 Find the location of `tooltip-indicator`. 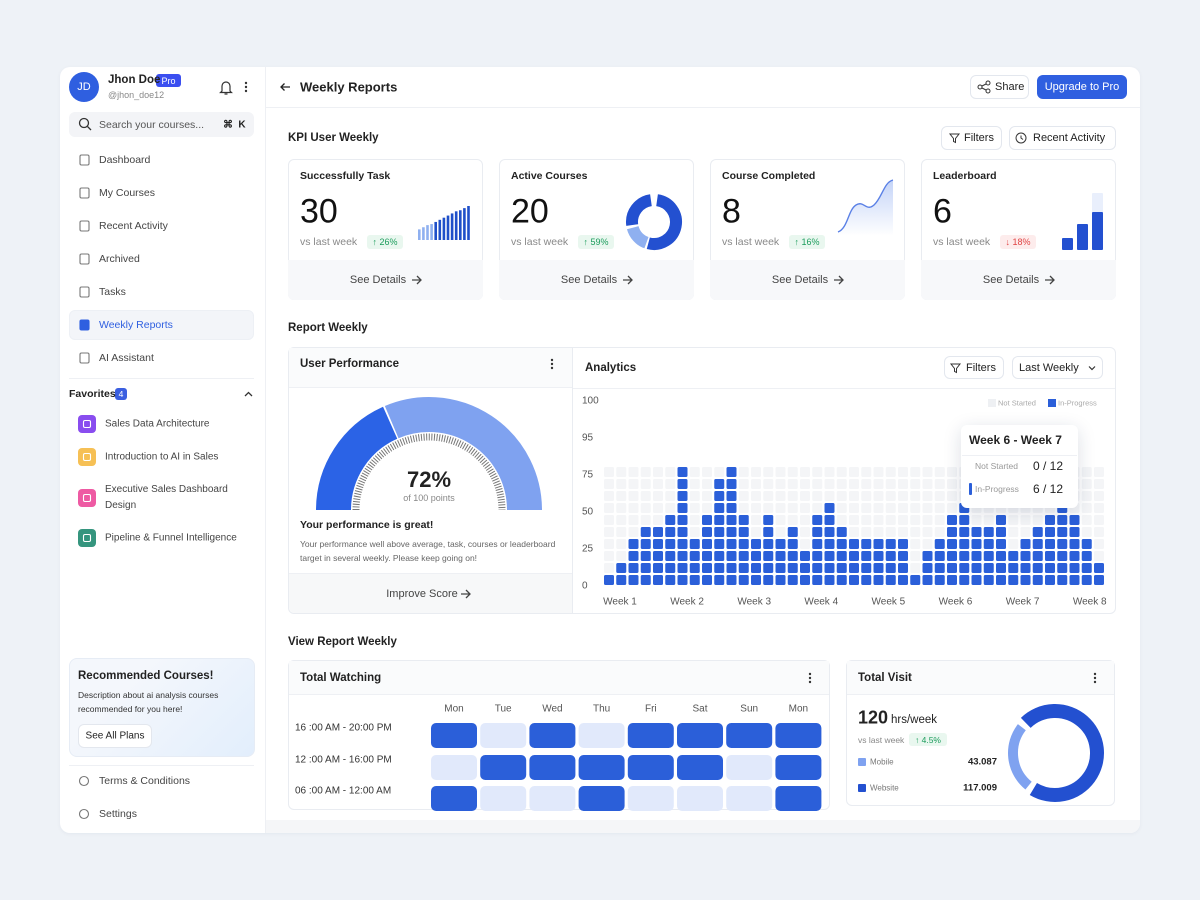

tooltip-indicator is located at coordinates (970, 489).